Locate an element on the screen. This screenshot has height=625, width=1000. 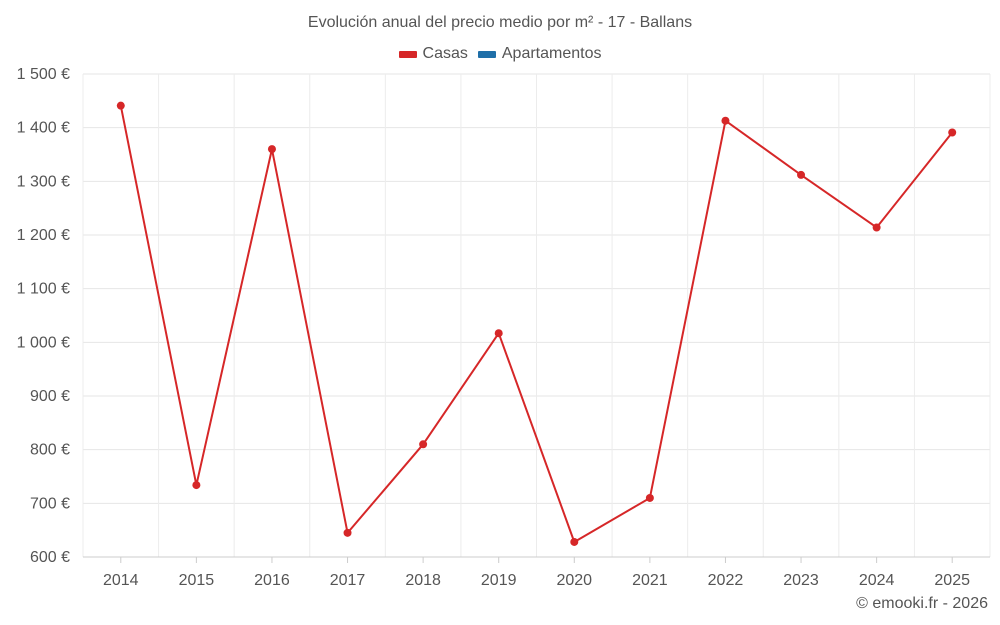
y-tick-label: 1 200 € is located at coordinates (43, 235).